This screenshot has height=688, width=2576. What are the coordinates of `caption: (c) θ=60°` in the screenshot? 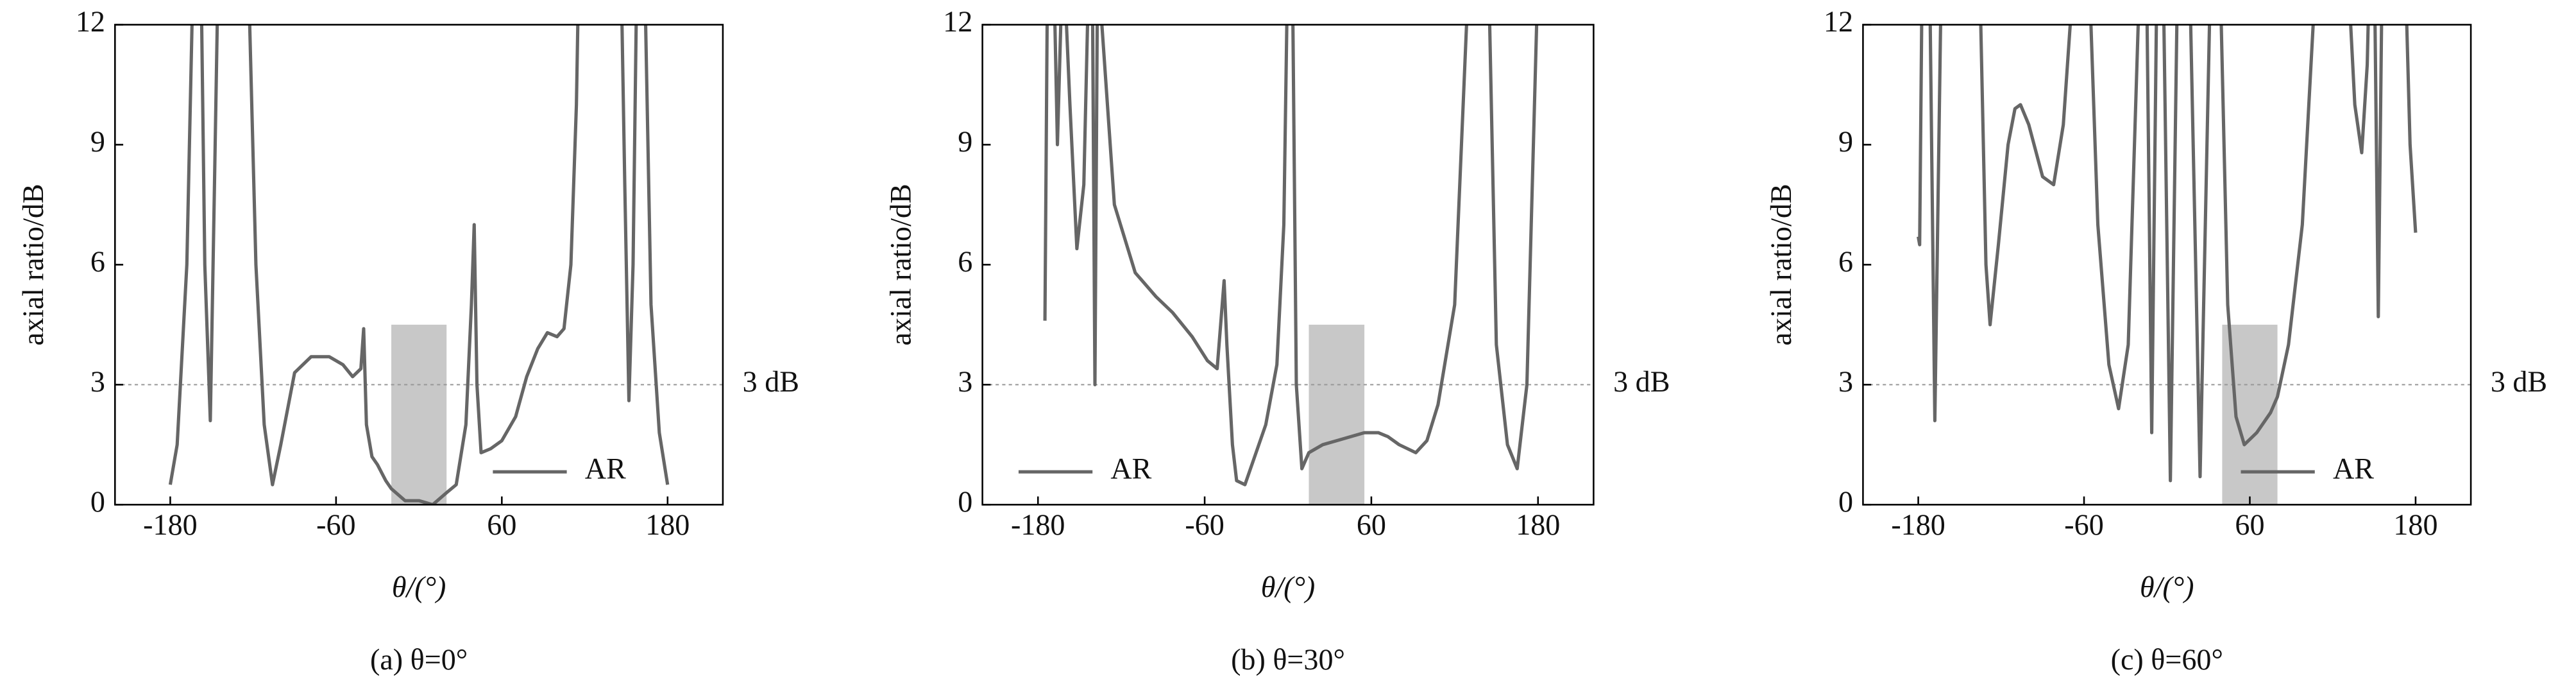 It's located at (2167, 659).